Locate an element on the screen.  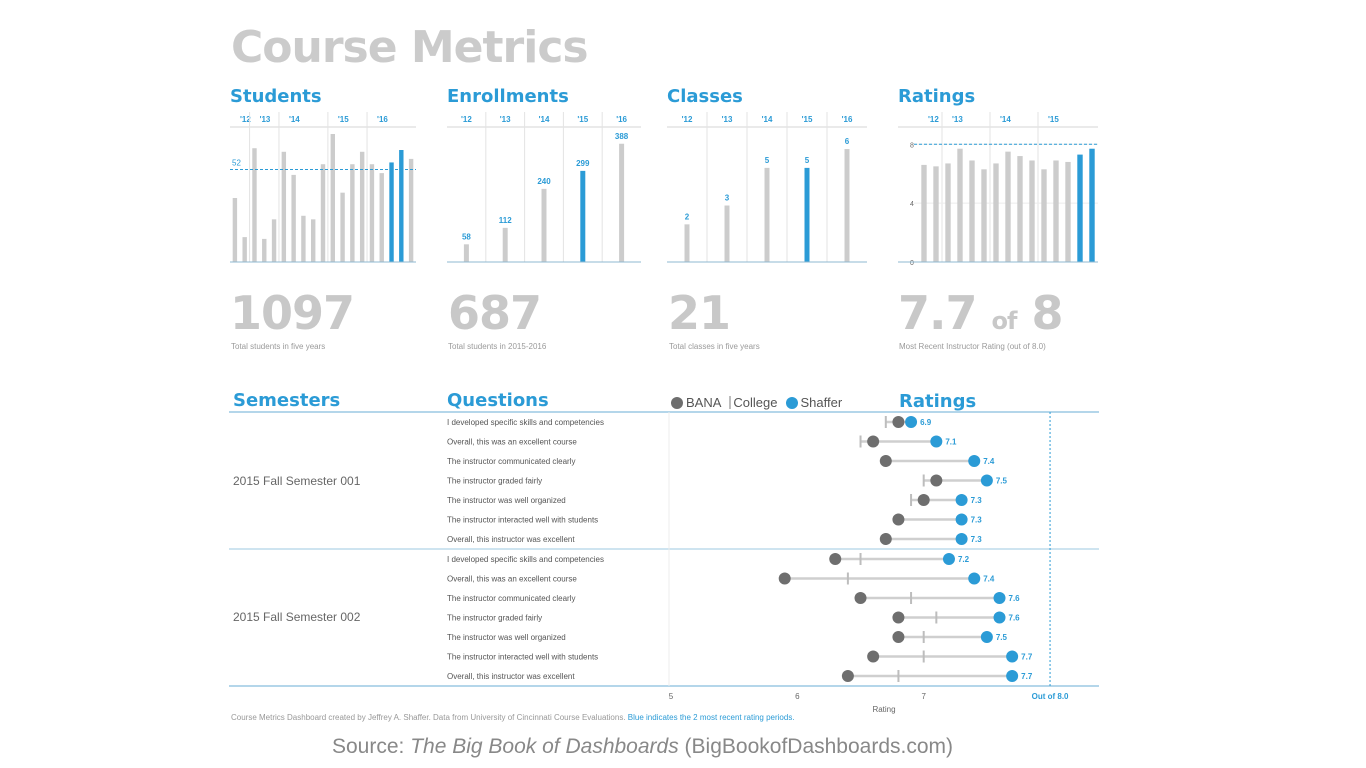
classes-data-label: 5 is located at coordinates (807, 160).